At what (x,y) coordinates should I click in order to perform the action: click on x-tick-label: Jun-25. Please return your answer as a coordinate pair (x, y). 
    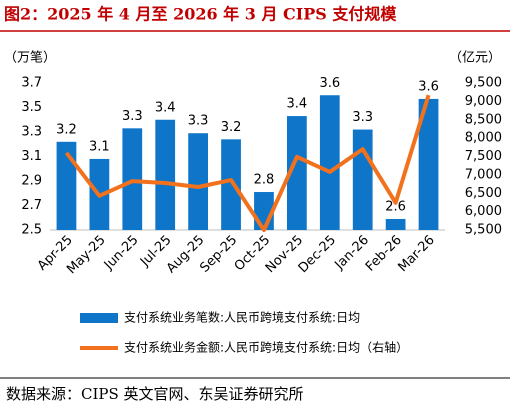
    Looking at the image, I should click on (121, 253).